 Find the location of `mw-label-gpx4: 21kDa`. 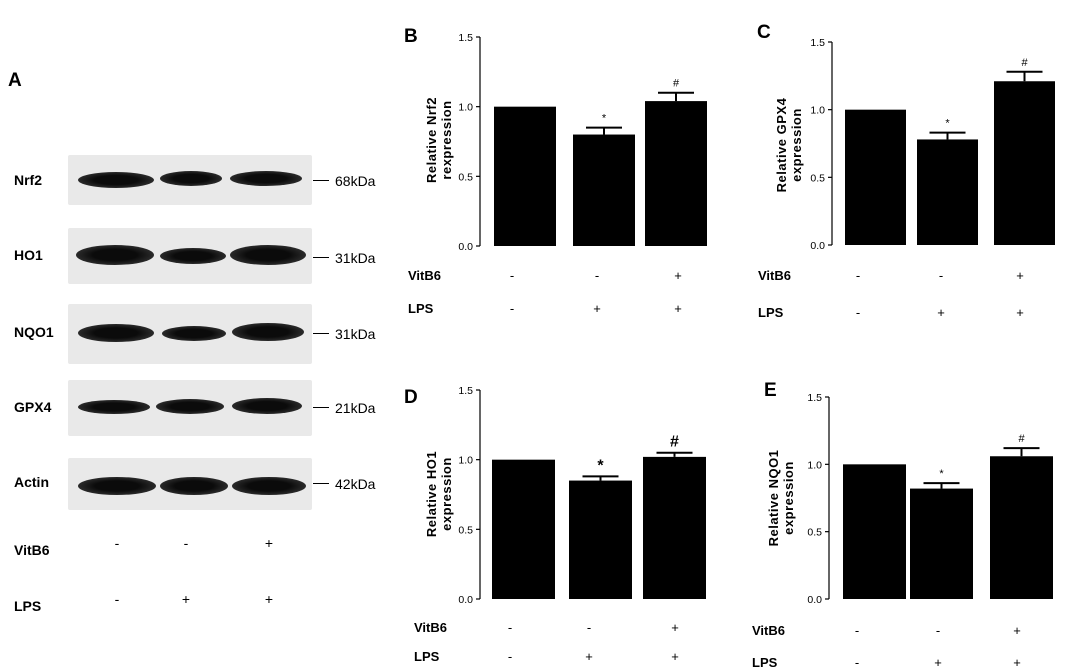

mw-label-gpx4: 21kDa is located at coordinates (355, 408).